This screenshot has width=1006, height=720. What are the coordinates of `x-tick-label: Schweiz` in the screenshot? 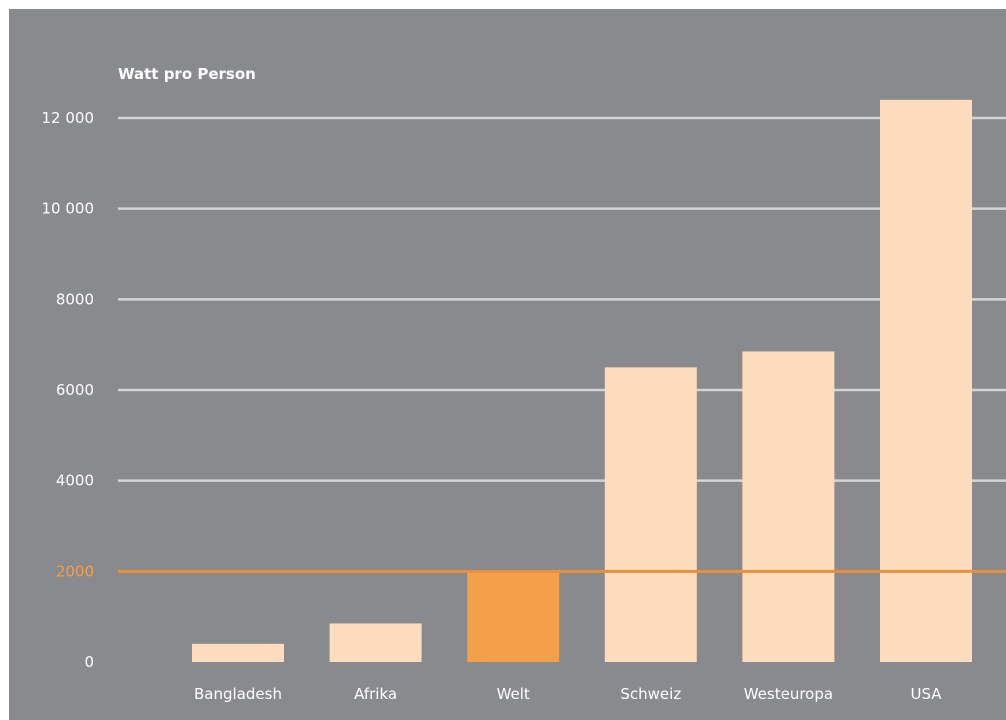 It's located at (650, 694).